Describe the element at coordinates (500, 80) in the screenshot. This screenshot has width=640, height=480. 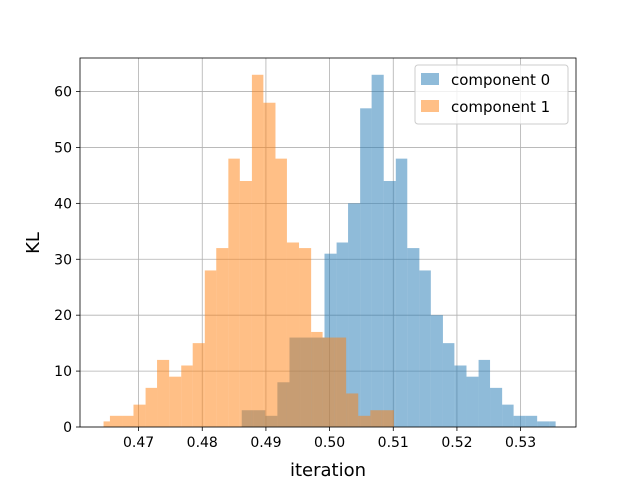
I see `legend-label-component-0: component 0` at that location.